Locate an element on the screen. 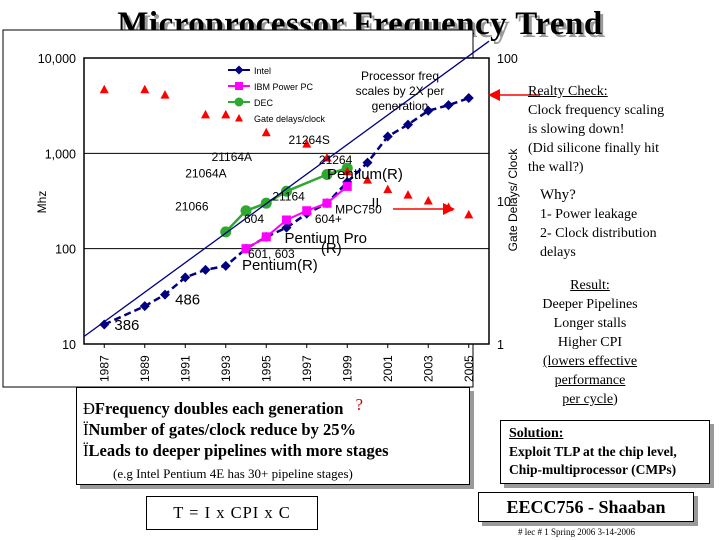 The image size is (720, 540). annotation-line: scales by 2X per is located at coordinates (400, 91).